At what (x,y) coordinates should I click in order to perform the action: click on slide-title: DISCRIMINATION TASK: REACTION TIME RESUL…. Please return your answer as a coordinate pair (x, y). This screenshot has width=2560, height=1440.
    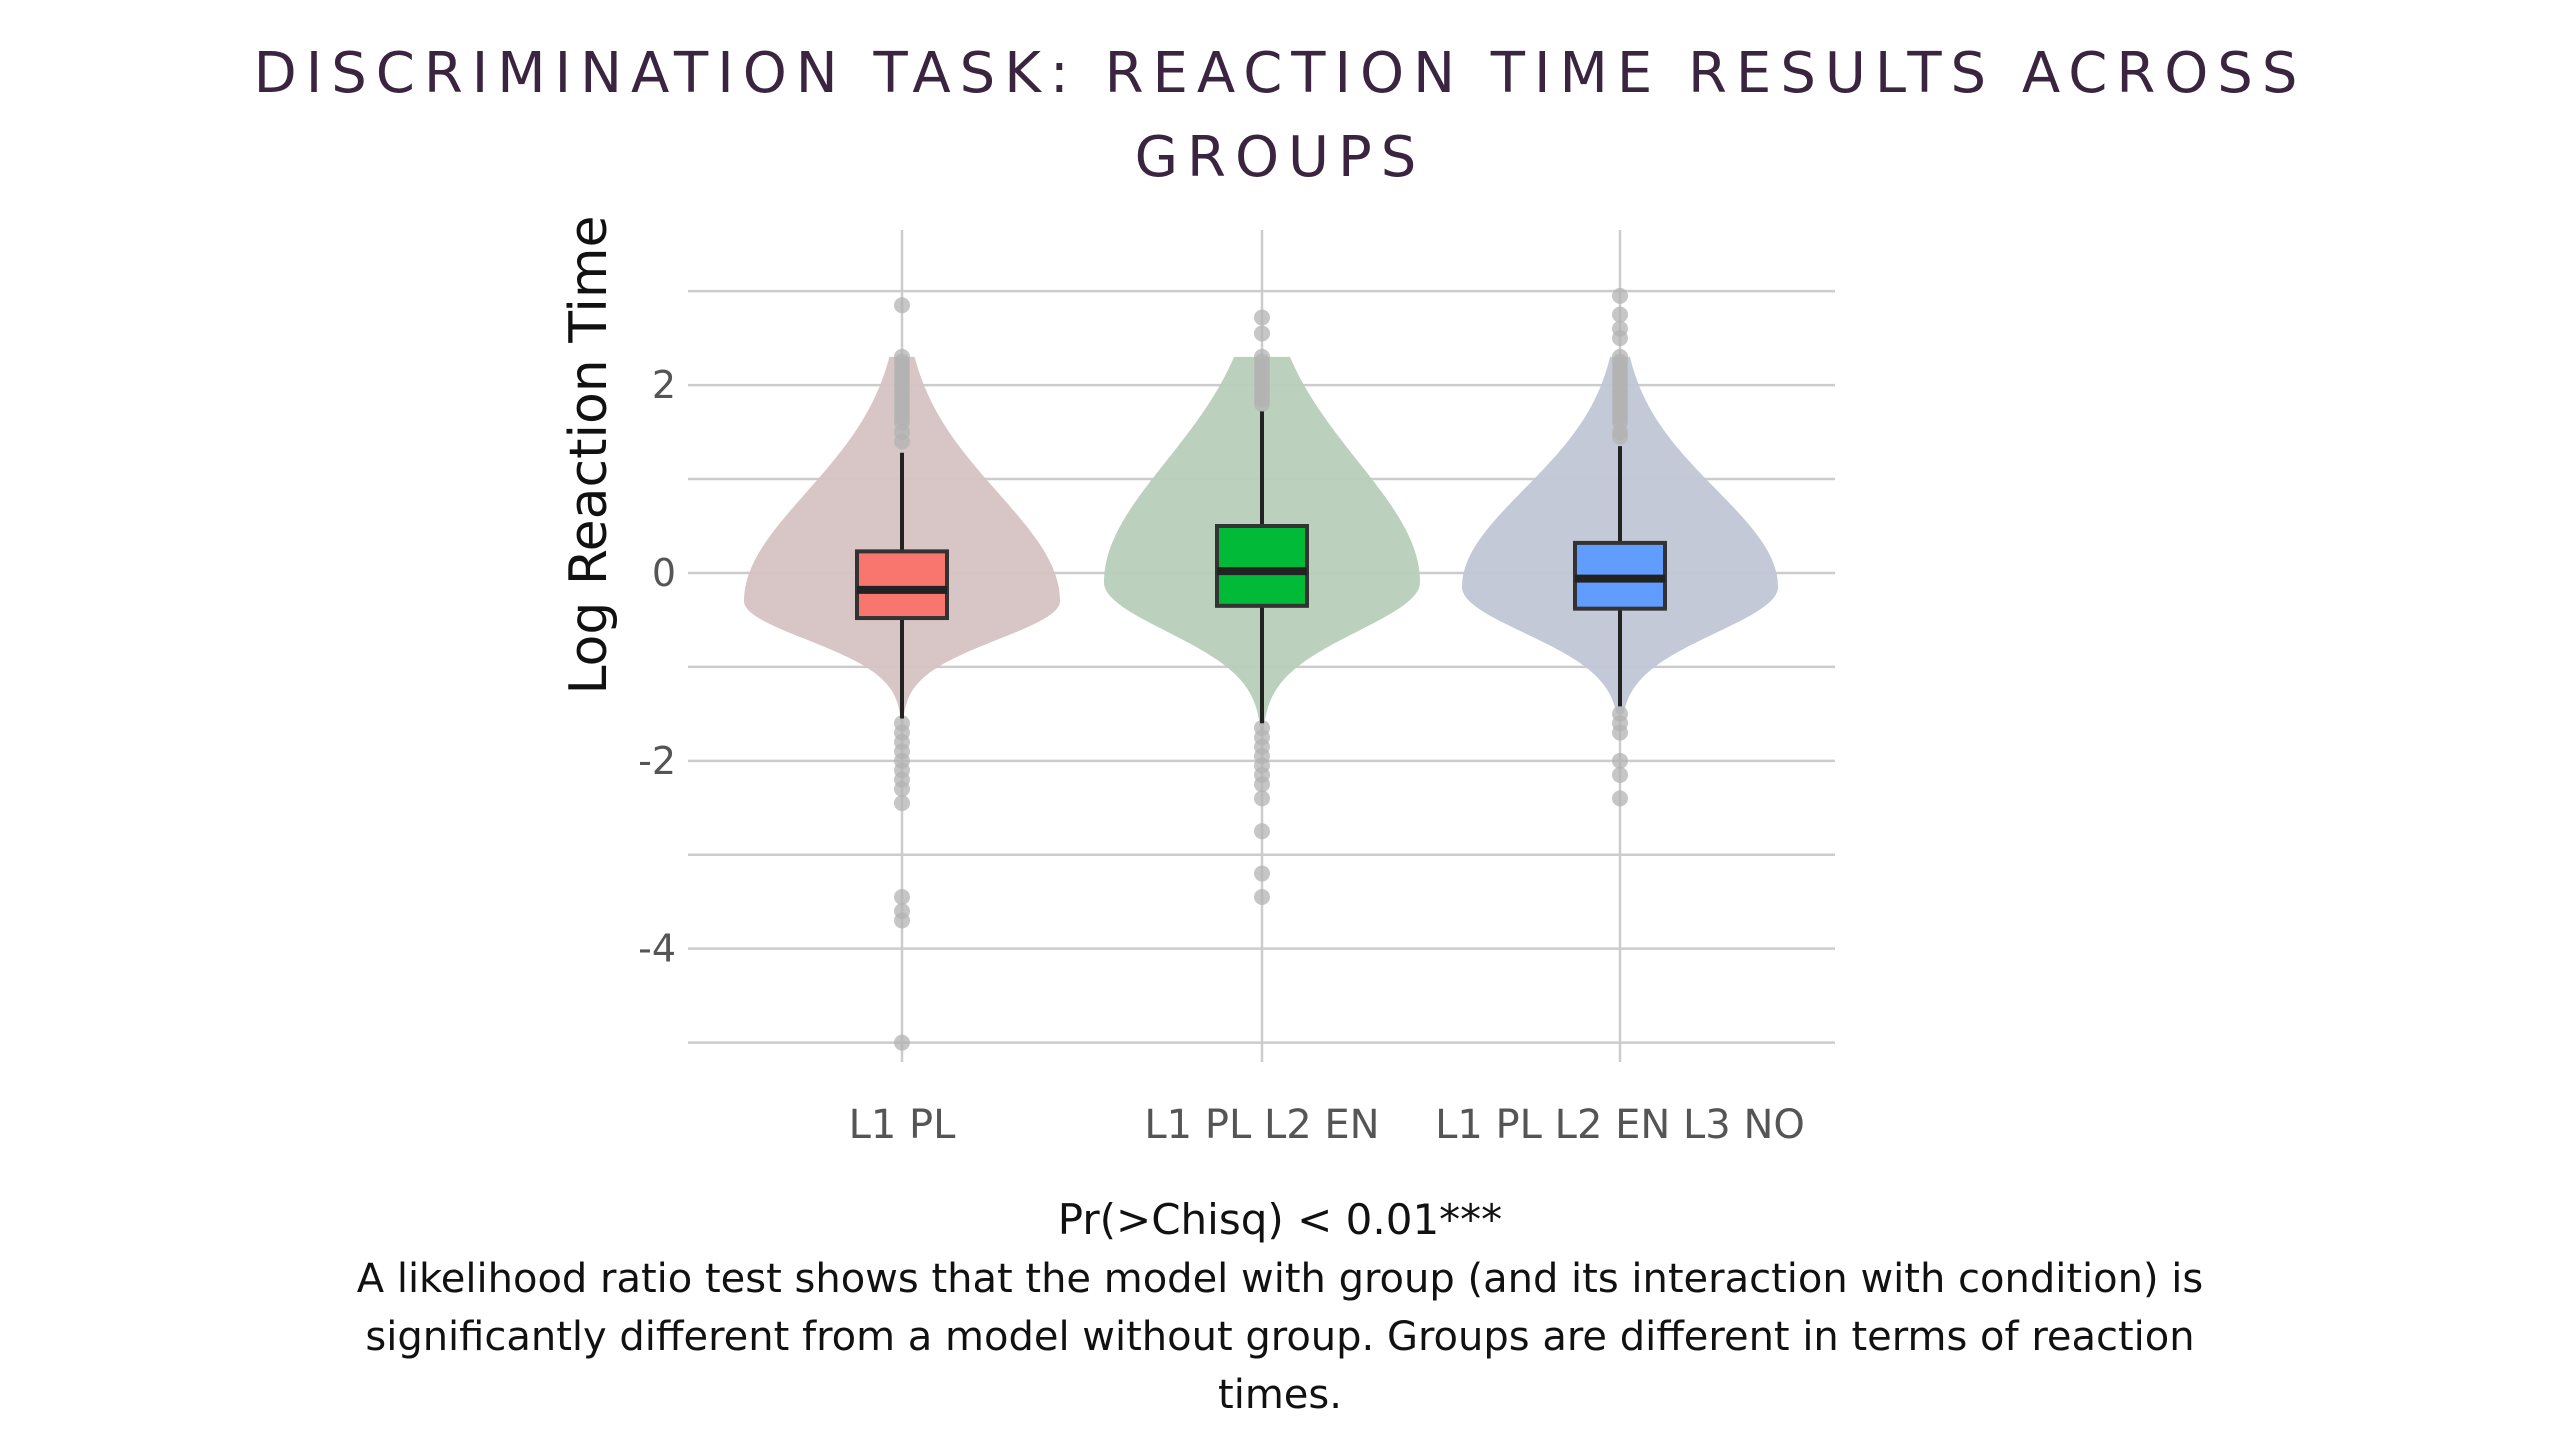
    Looking at the image, I should click on (1280, 115).